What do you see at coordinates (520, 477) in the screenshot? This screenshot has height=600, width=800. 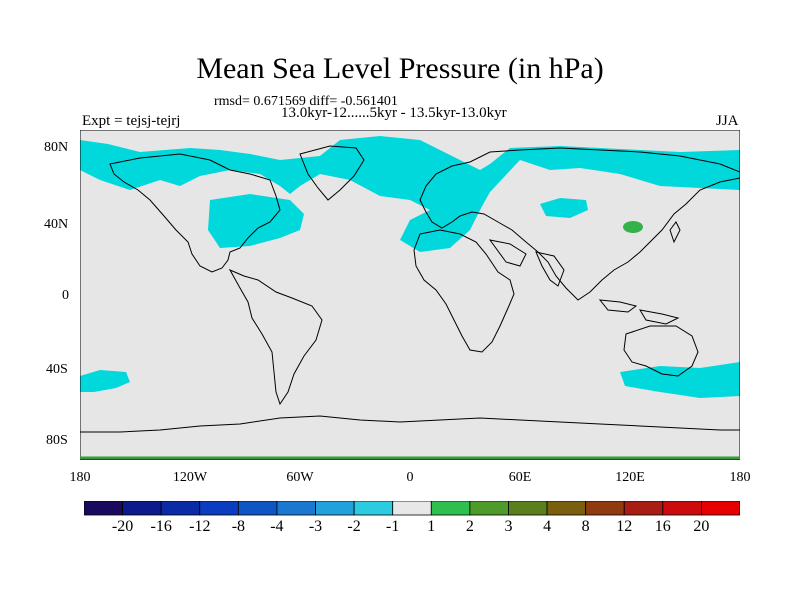 I see `x-tick-label: 60E` at bounding box center [520, 477].